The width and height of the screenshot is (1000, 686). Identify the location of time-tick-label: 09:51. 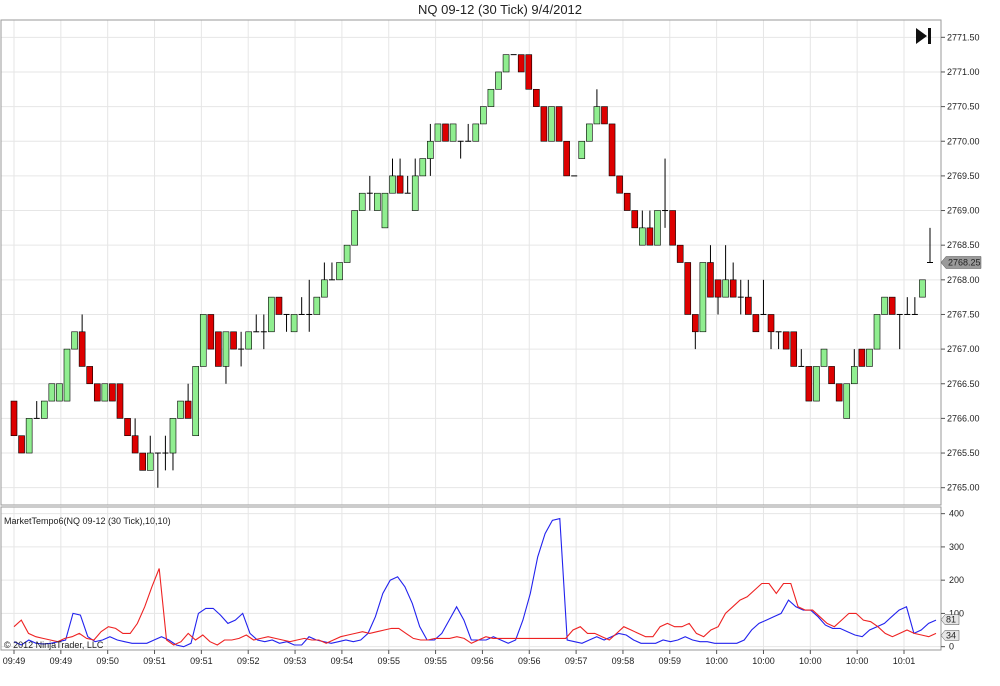
(201, 661).